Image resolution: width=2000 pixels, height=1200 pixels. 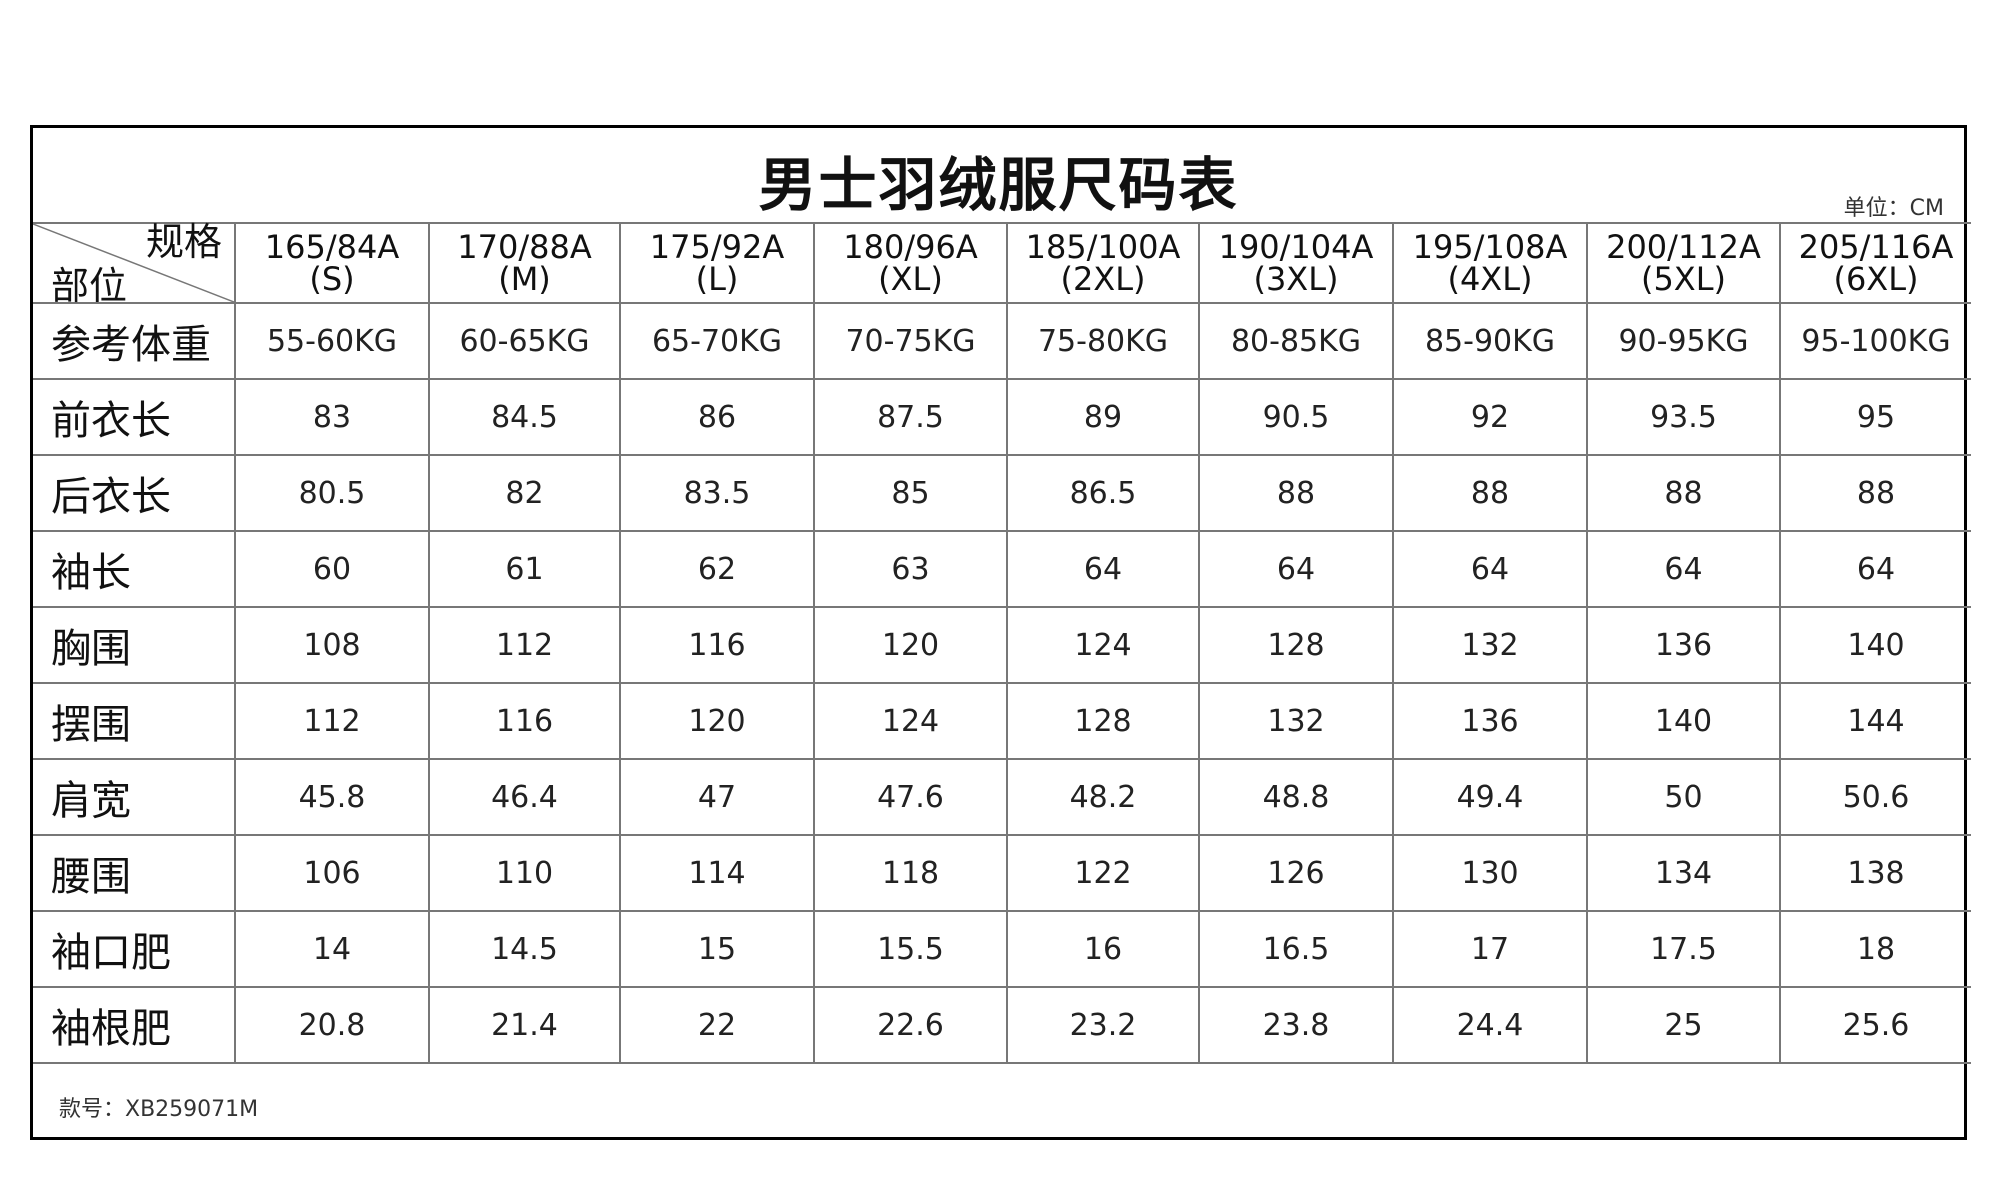 What do you see at coordinates (134, 645) in the screenshot?
I see `row-label: 胸围` at bounding box center [134, 645].